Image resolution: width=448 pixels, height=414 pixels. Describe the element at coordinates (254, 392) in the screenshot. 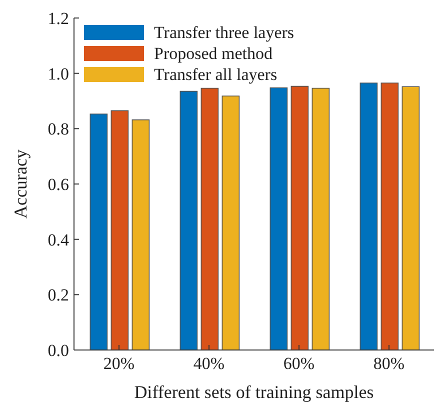

I see `x-axis-title: Different sets of training samples` at that location.